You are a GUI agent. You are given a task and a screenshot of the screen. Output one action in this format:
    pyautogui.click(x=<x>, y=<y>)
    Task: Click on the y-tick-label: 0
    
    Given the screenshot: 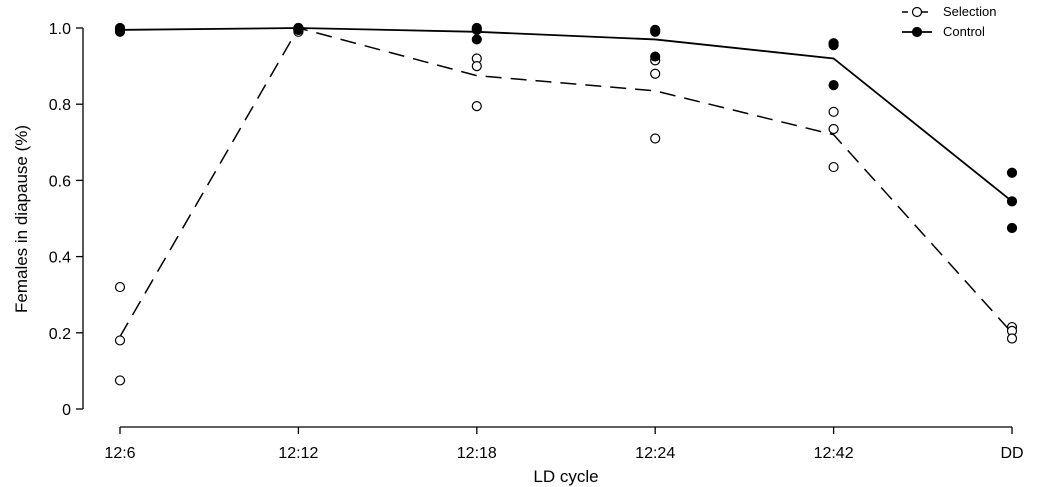 What is the action you would take?
    pyautogui.click(x=66, y=410)
    